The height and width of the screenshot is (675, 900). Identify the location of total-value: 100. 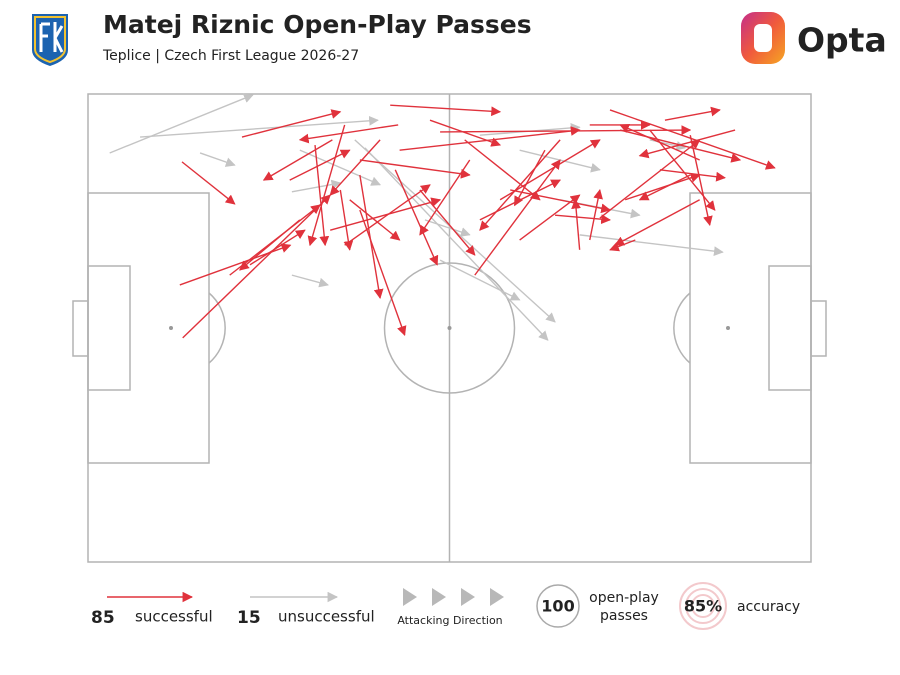
(557, 606).